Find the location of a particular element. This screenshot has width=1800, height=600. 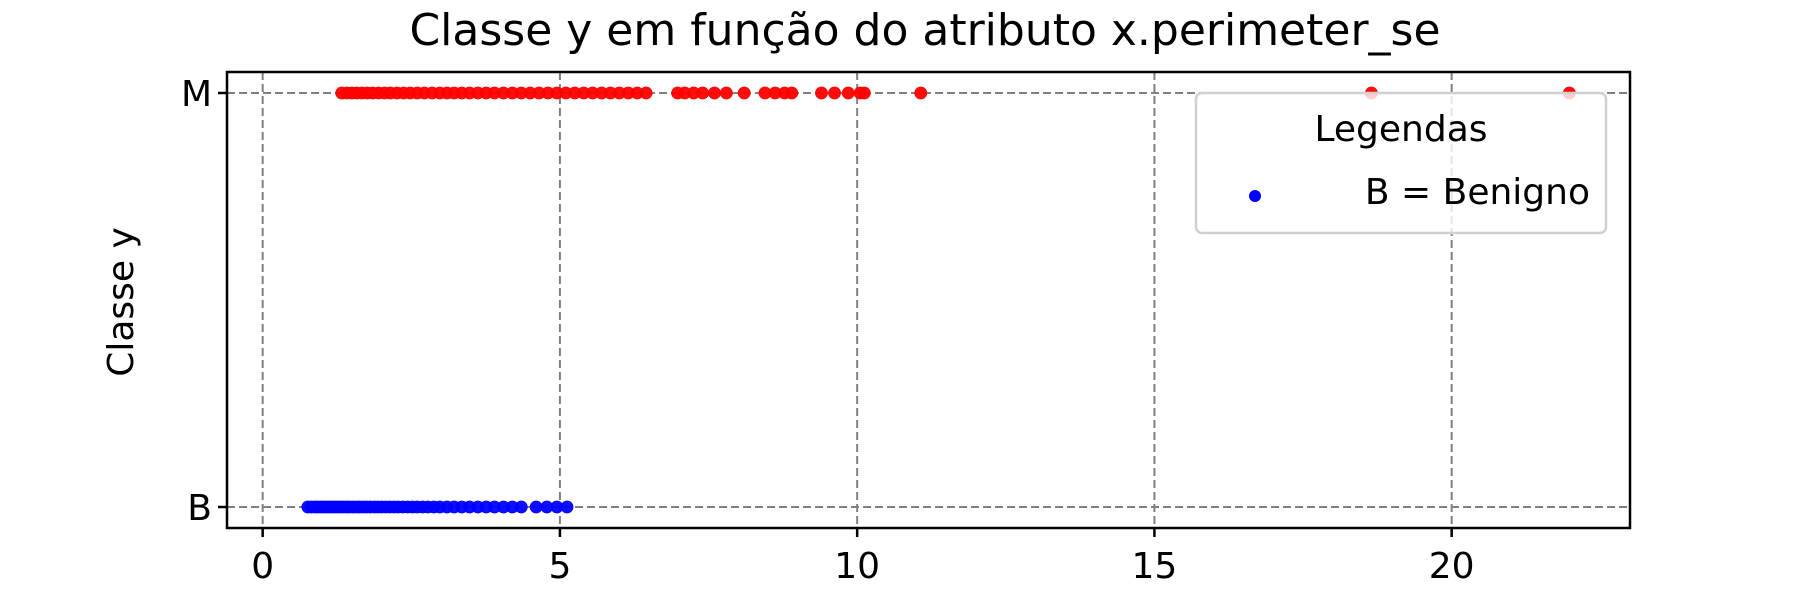

x-tick-label-15: 15 is located at coordinates (1155, 566).